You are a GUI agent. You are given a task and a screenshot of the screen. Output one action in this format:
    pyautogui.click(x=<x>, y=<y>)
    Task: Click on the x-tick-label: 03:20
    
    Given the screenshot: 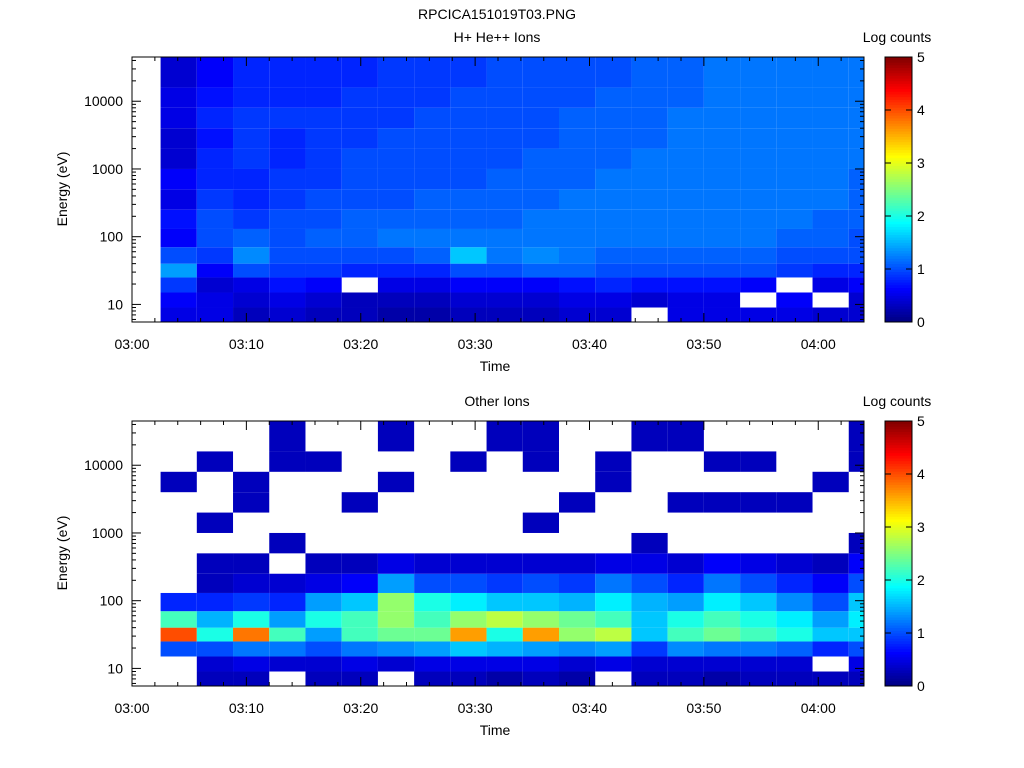 What is the action you would take?
    pyautogui.click(x=360, y=708)
    